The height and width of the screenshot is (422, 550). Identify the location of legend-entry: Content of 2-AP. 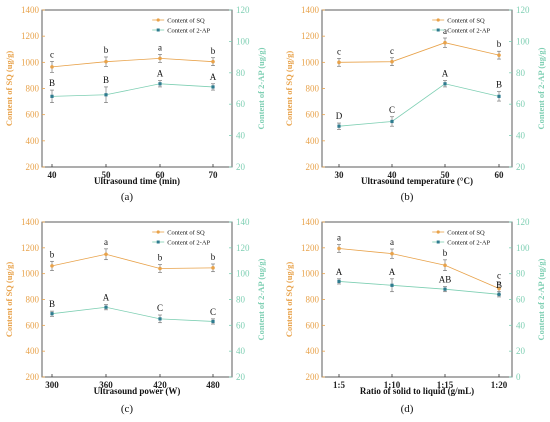
(468, 31).